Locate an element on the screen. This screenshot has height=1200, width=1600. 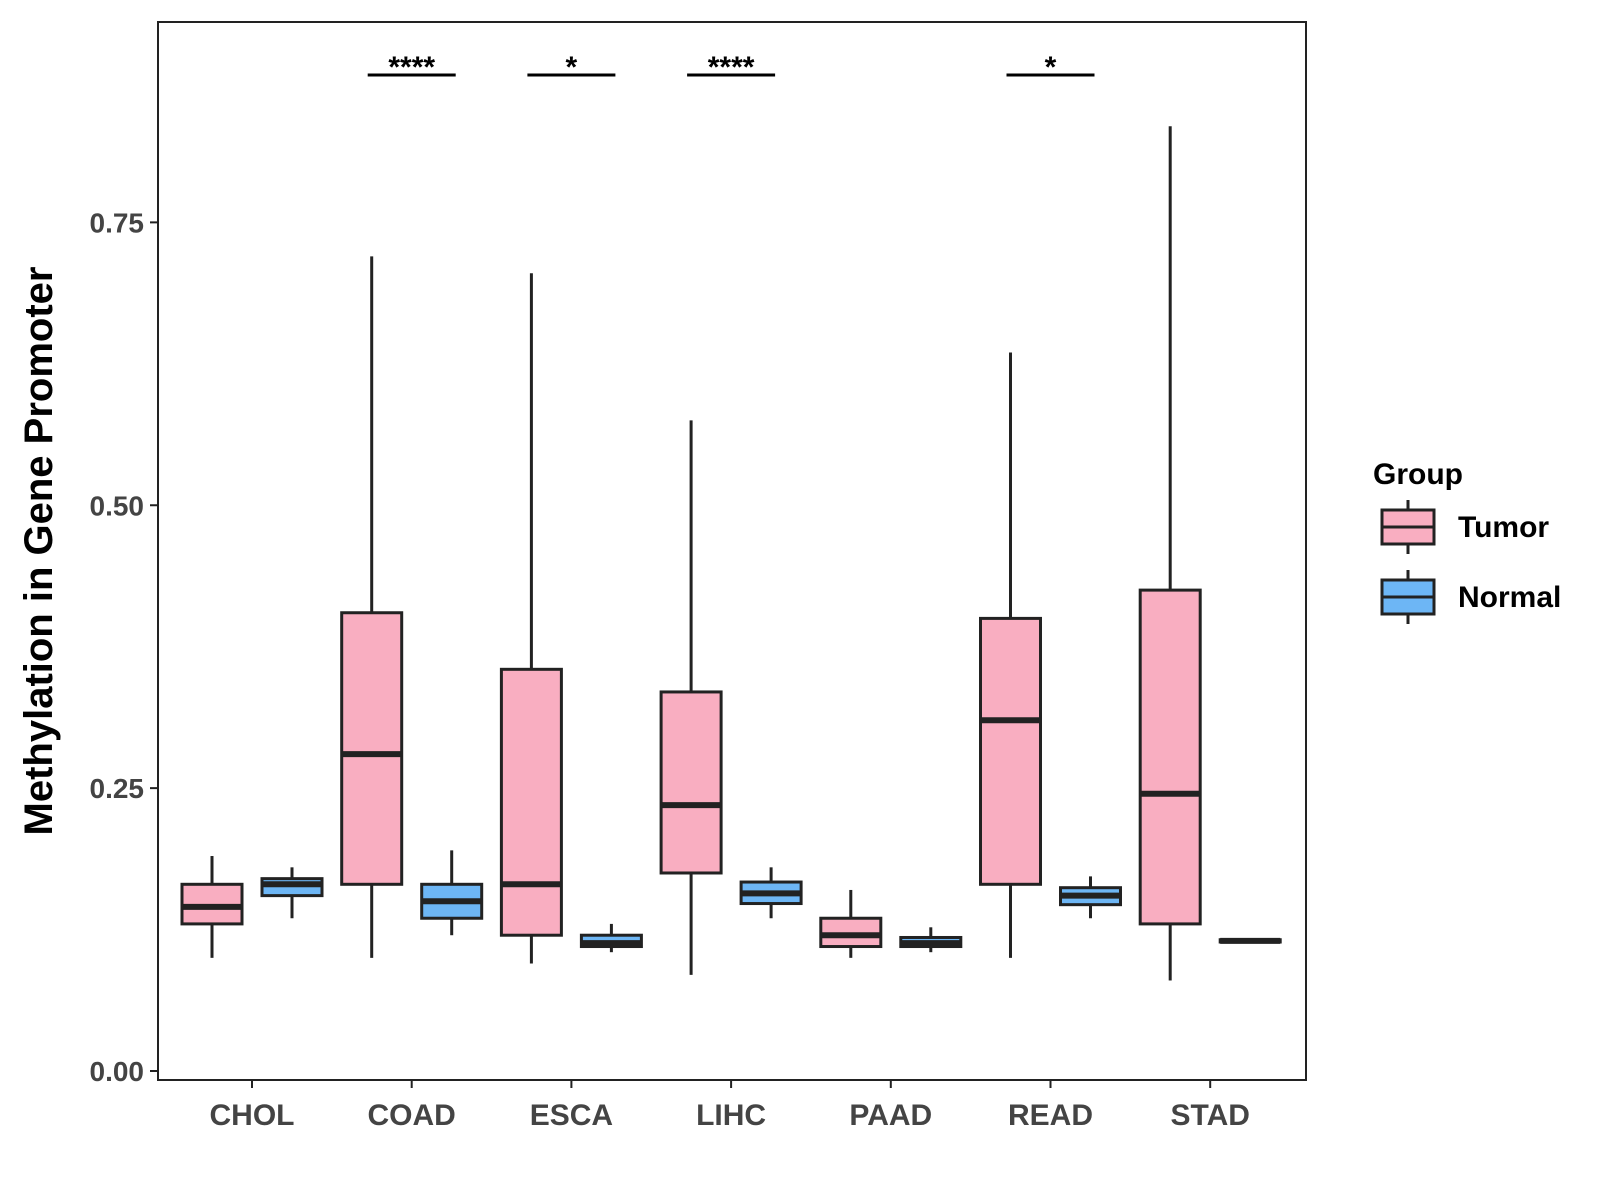
box-normal-coad is located at coordinates (452, 893).